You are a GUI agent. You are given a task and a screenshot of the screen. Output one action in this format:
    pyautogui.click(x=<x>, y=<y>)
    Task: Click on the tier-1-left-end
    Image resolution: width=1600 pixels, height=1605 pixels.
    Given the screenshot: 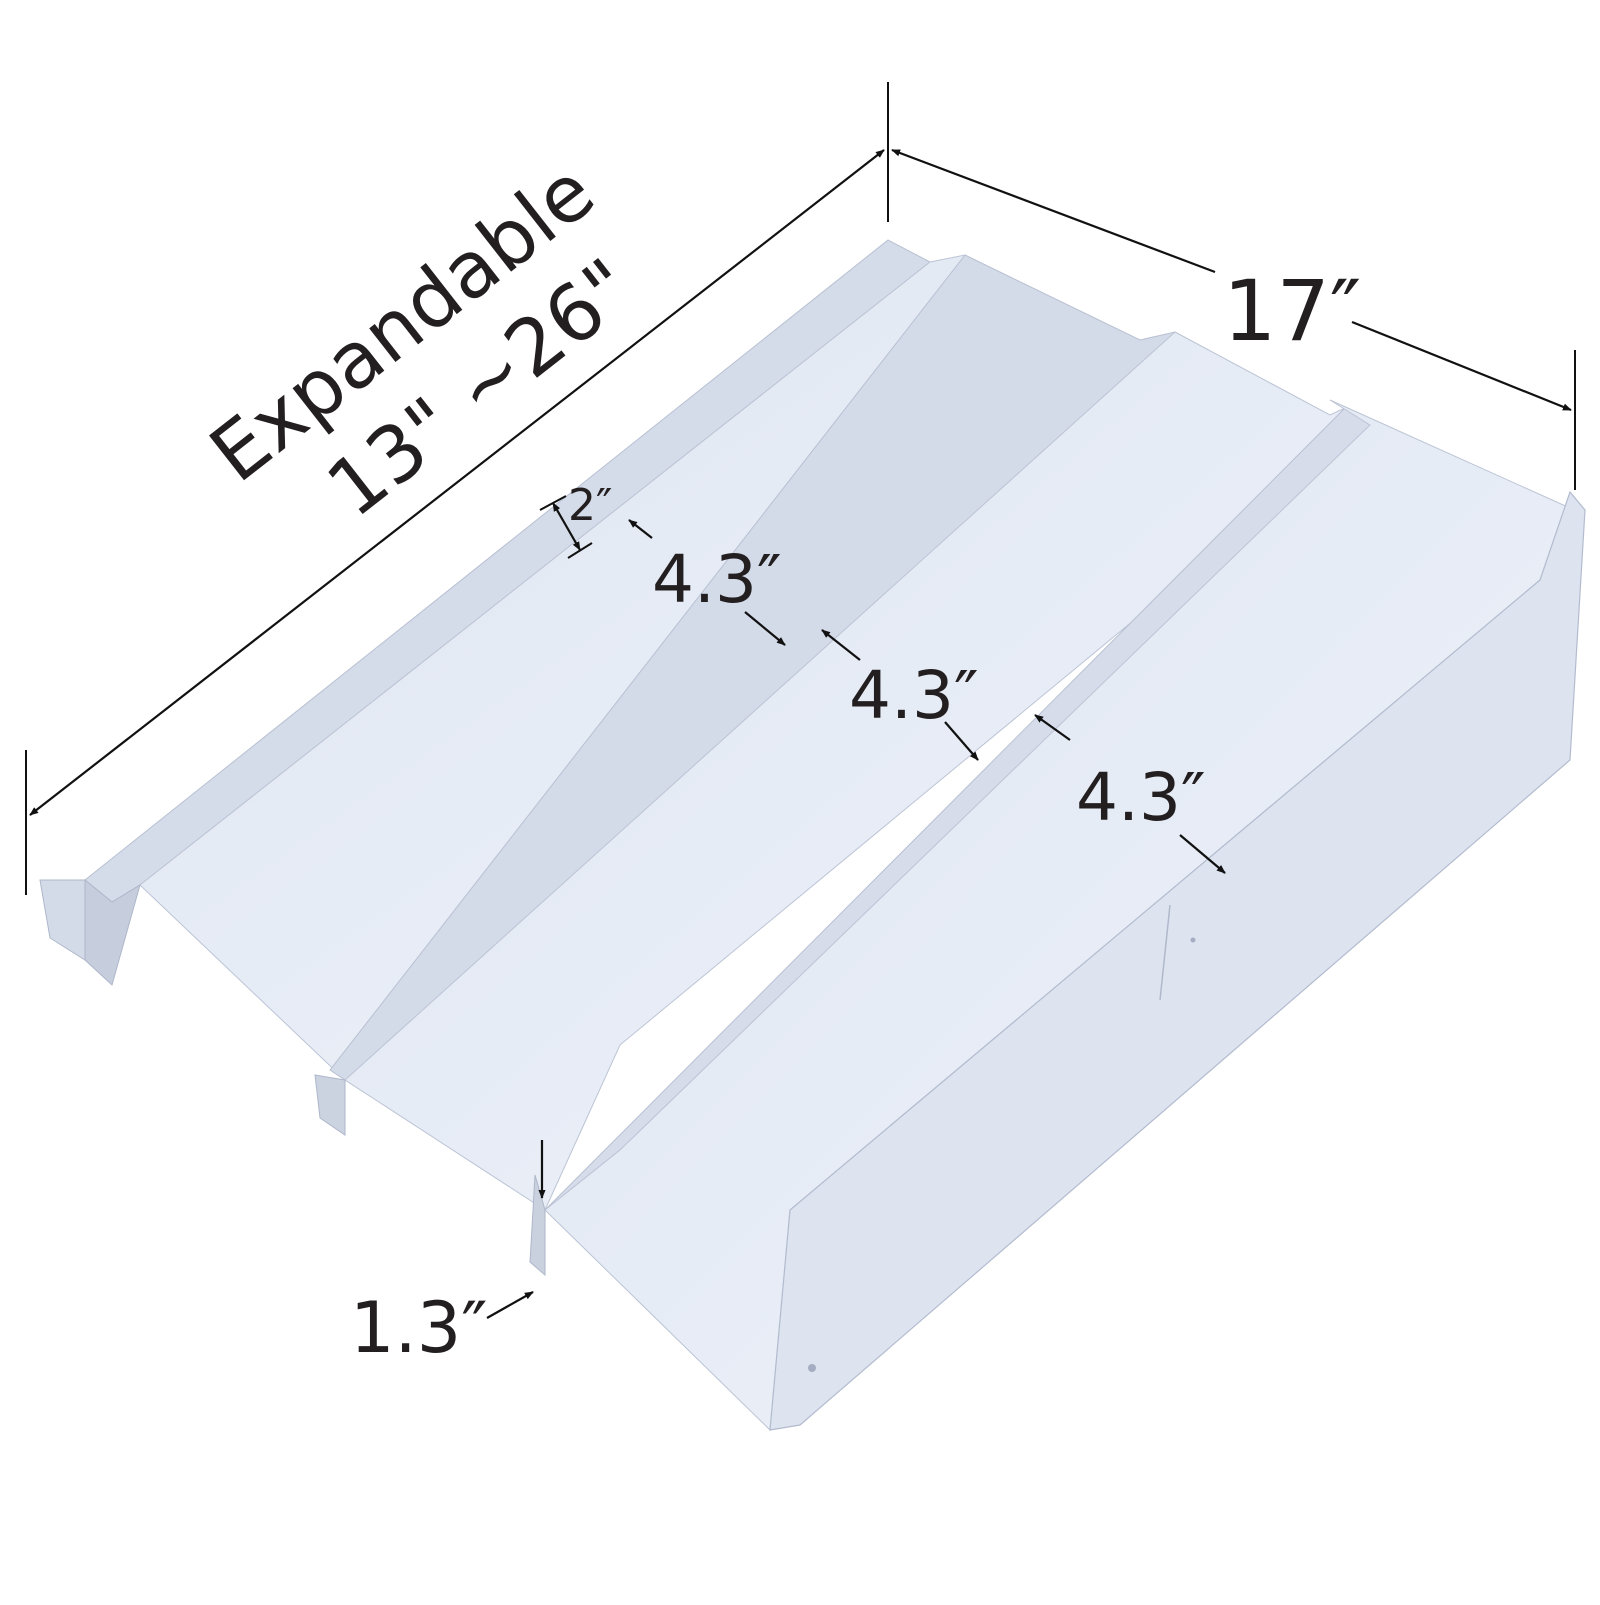 What is the action you would take?
    pyautogui.click(x=62, y=920)
    